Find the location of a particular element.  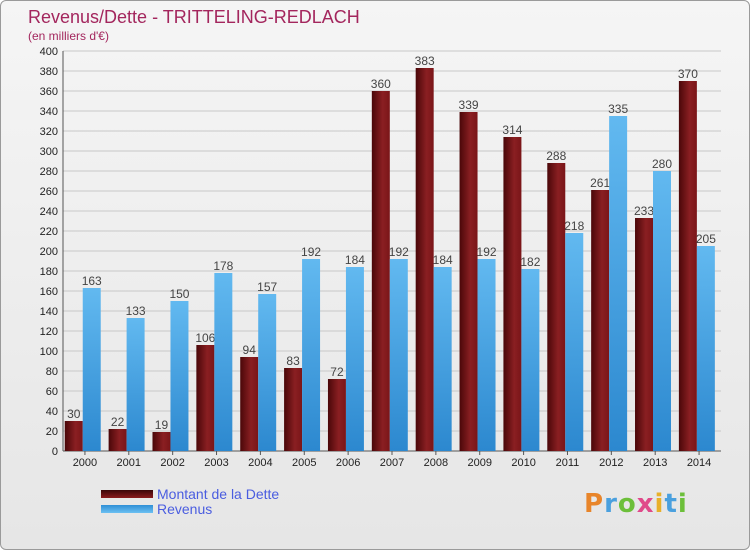

x-tick-label: 2010 is located at coordinates (523, 463).